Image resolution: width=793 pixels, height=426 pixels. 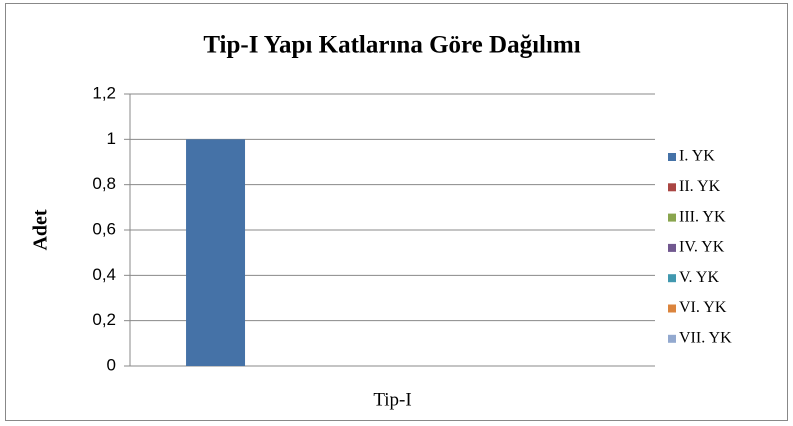 What do you see at coordinates (392, 399) in the screenshot?
I see `x-tick-label: Tip-I` at bounding box center [392, 399].